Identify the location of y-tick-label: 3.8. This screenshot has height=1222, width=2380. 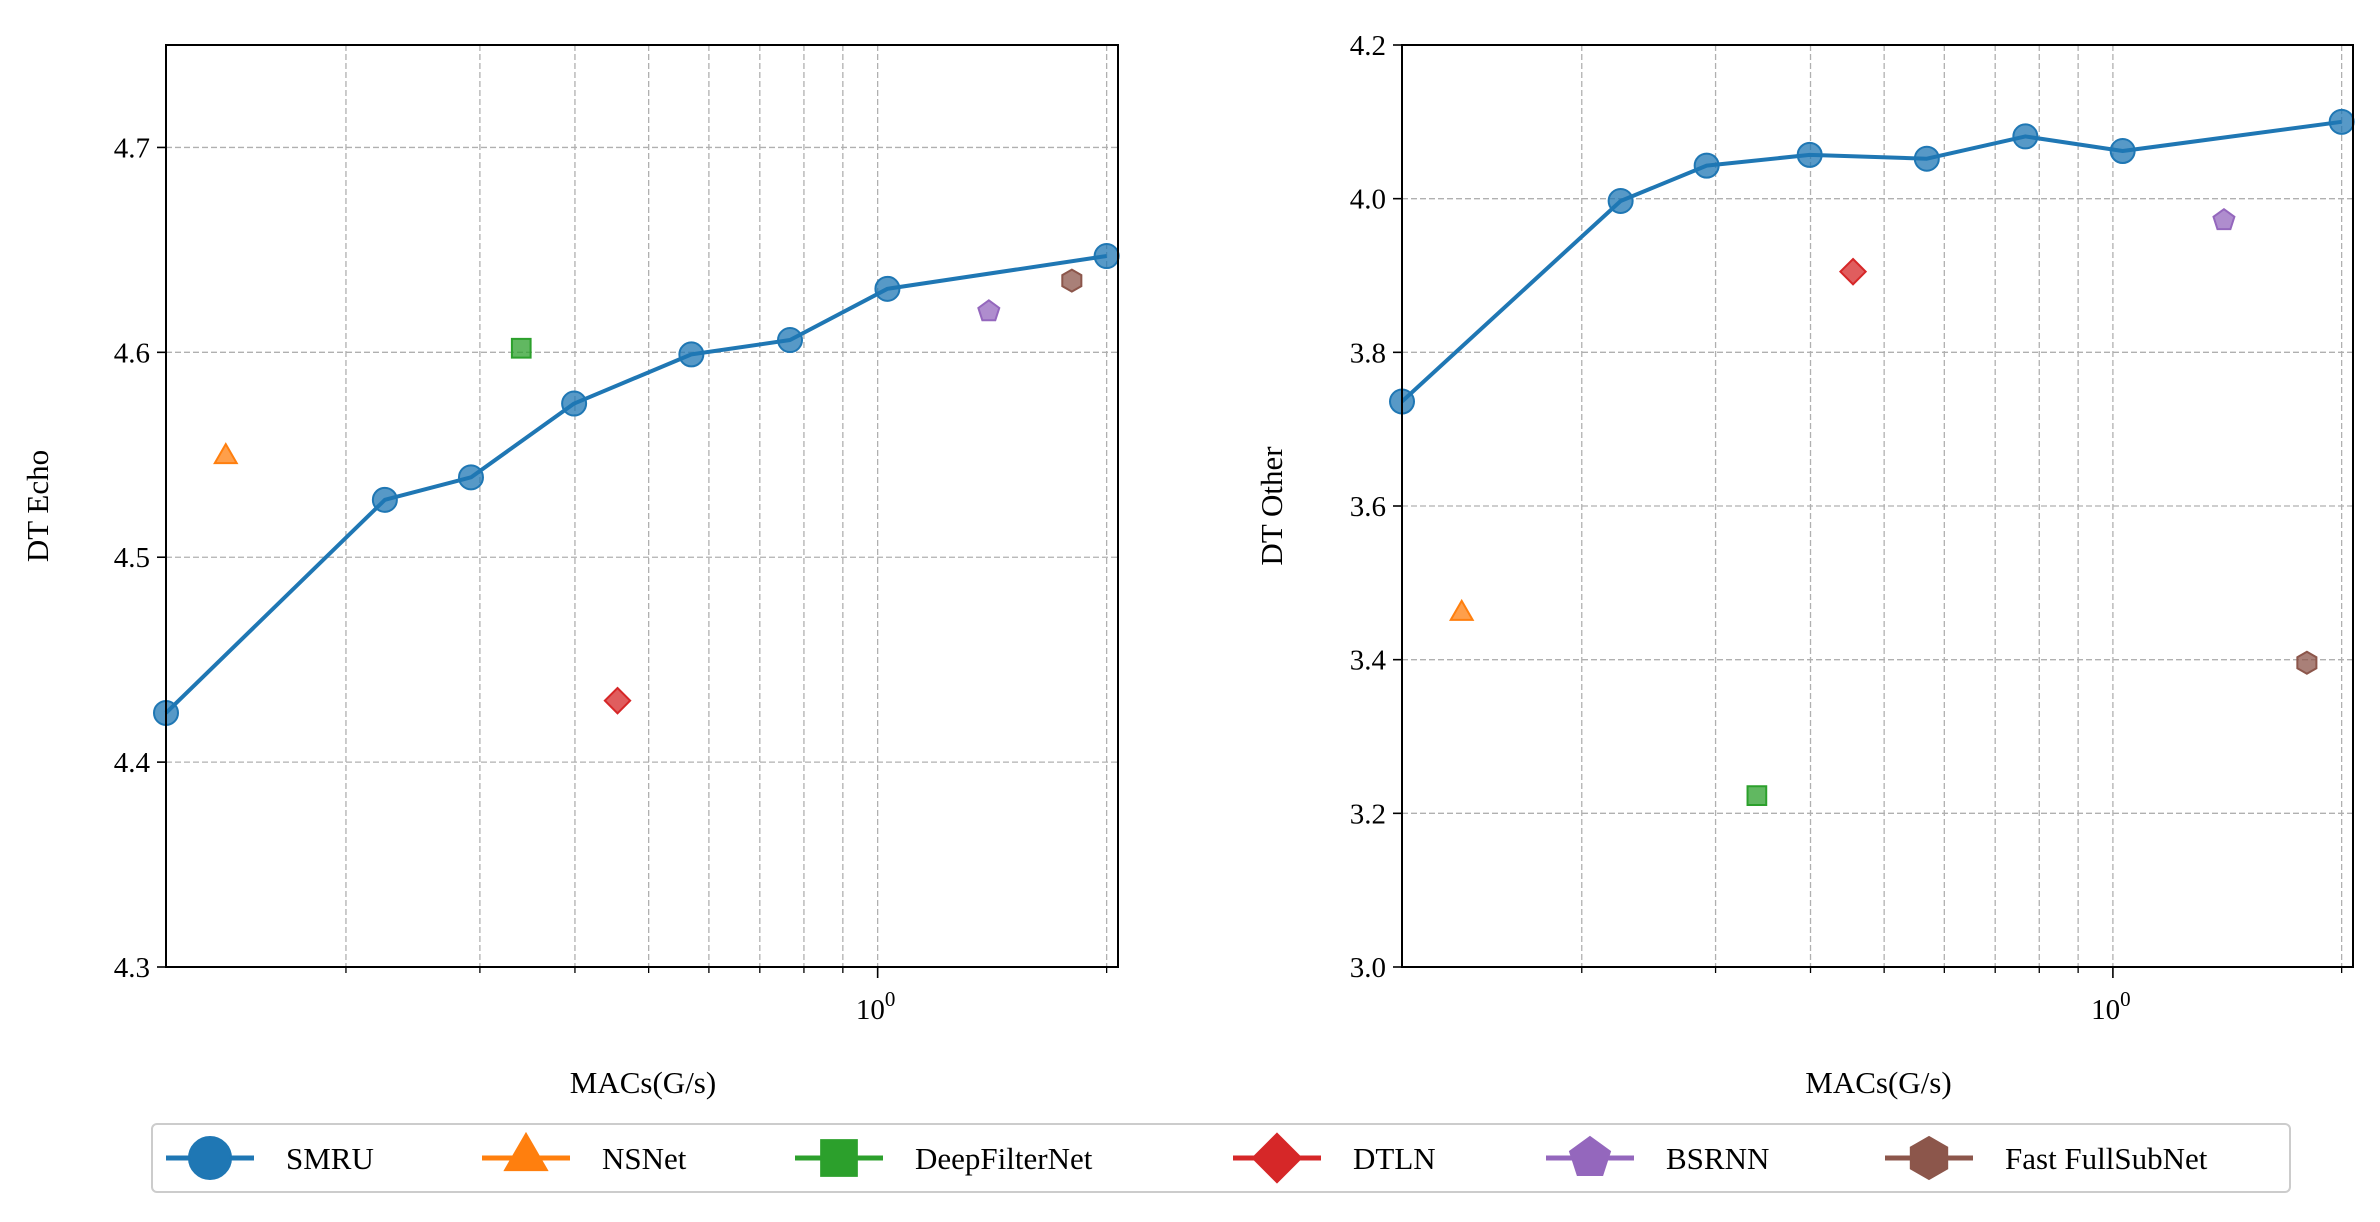
(1368, 353).